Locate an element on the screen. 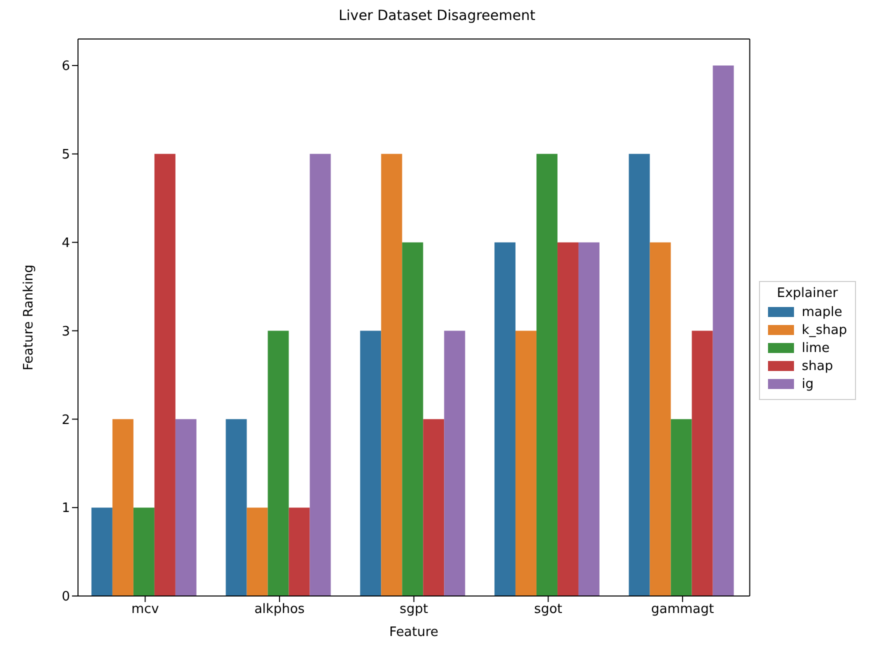  y-axis-title: Feature Ranking is located at coordinates (29, 317).